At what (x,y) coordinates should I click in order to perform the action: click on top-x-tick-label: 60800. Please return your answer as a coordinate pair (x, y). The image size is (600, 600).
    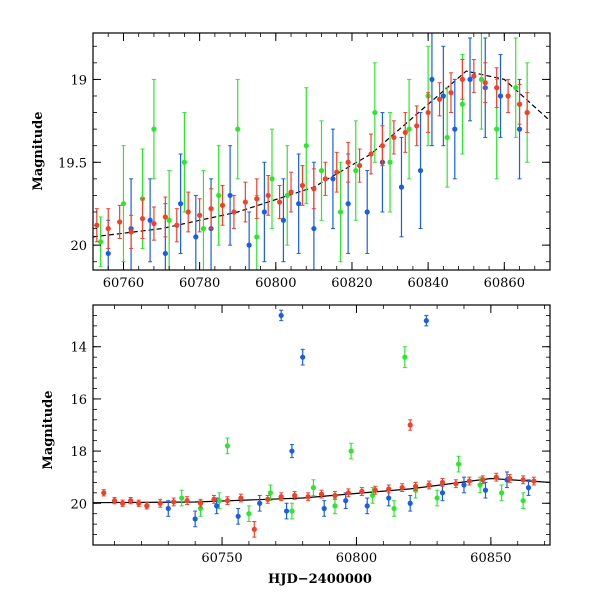
    Looking at the image, I should click on (275, 283).